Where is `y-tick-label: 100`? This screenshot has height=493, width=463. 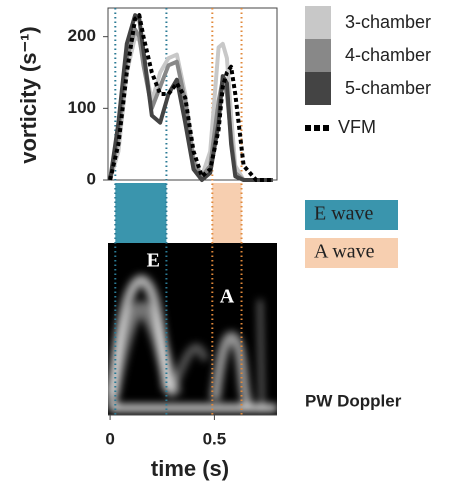
y-tick-label: 100 is located at coordinates (82, 107).